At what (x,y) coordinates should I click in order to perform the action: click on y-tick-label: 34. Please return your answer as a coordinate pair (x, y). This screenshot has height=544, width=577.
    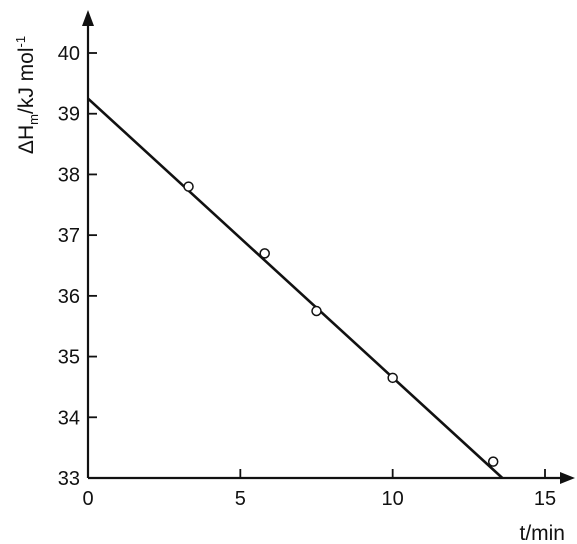
    Looking at the image, I should click on (69, 418).